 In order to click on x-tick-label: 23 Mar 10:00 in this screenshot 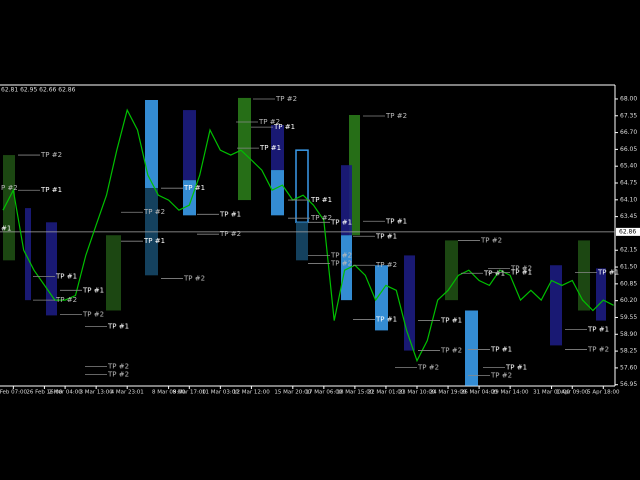, I will do `click(417, 393)`.